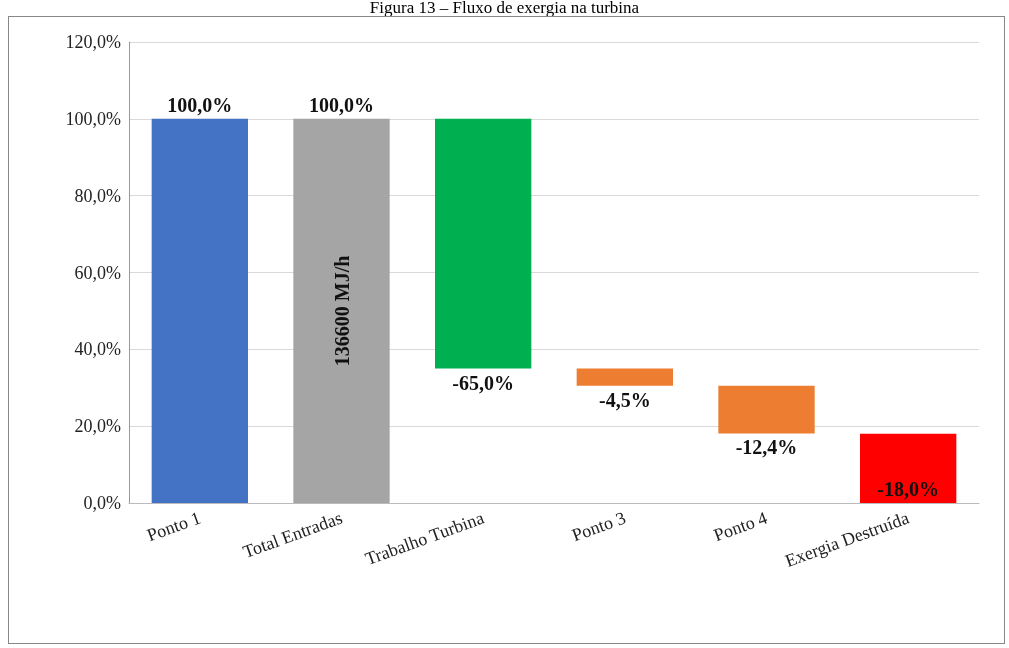 Image resolution: width=1009 pixels, height=648 pixels. I want to click on y-tick-label: 20,0%, so click(97, 426).